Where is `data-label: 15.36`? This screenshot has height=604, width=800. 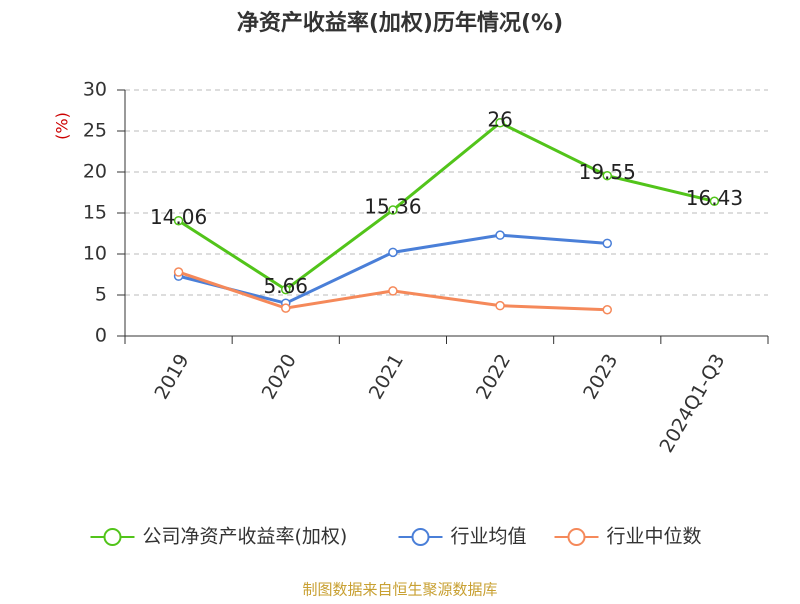 data-label: 15.36 is located at coordinates (392, 207).